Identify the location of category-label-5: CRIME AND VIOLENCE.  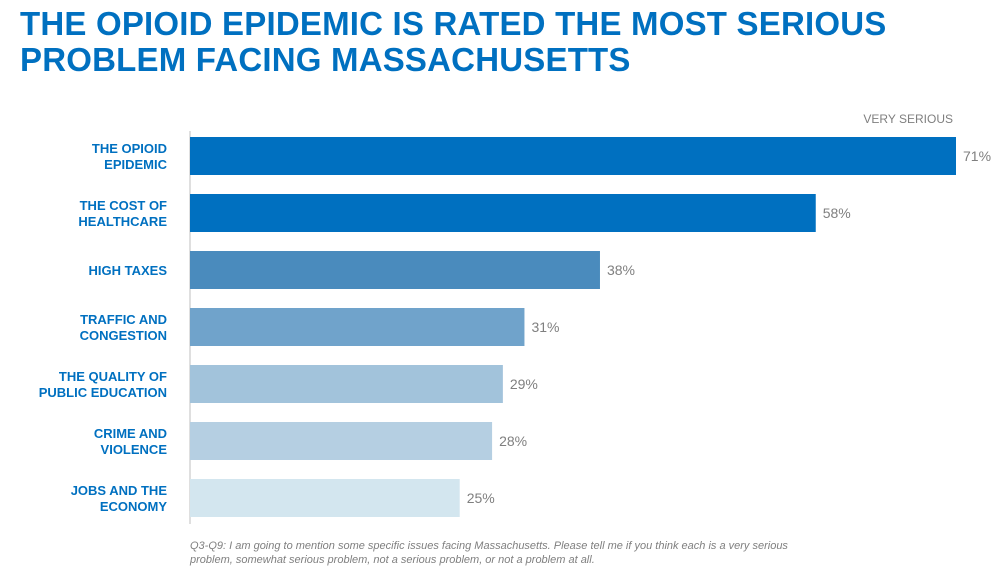
(131, 441).